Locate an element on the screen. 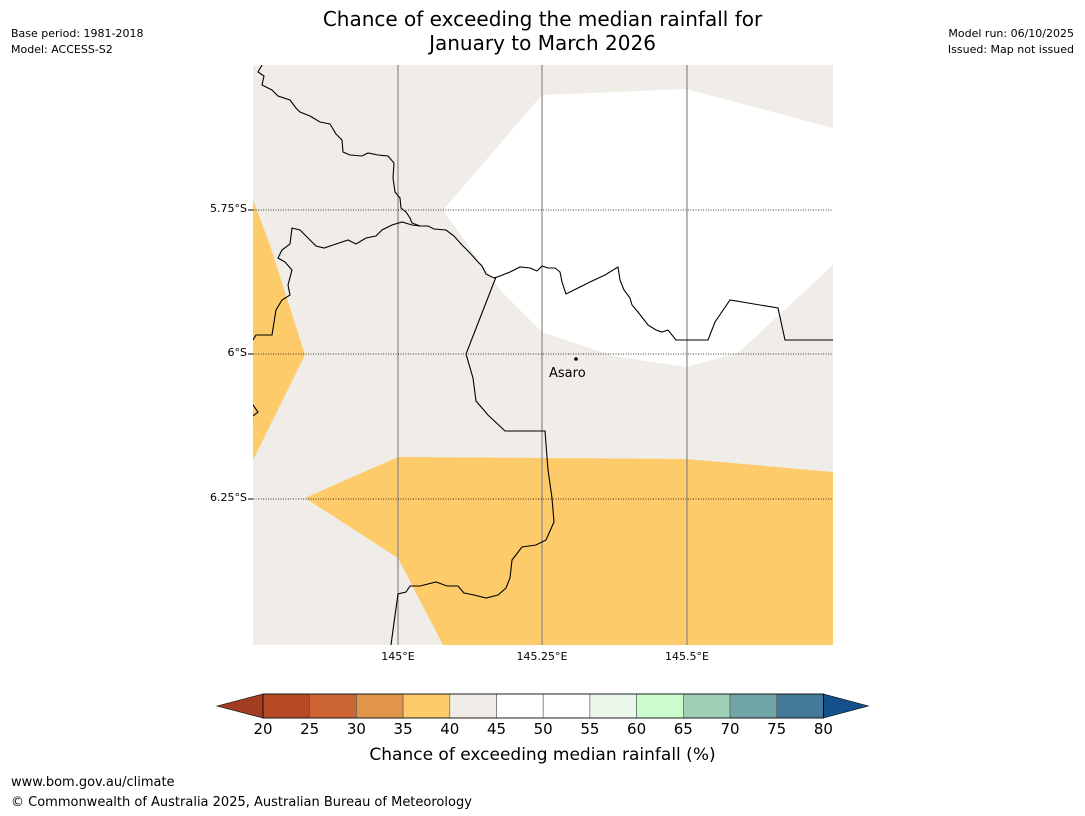 The width and height of the screenshot is (1085, 816). title-line-2: January to March 2026 is located at coordinates (542, 43).